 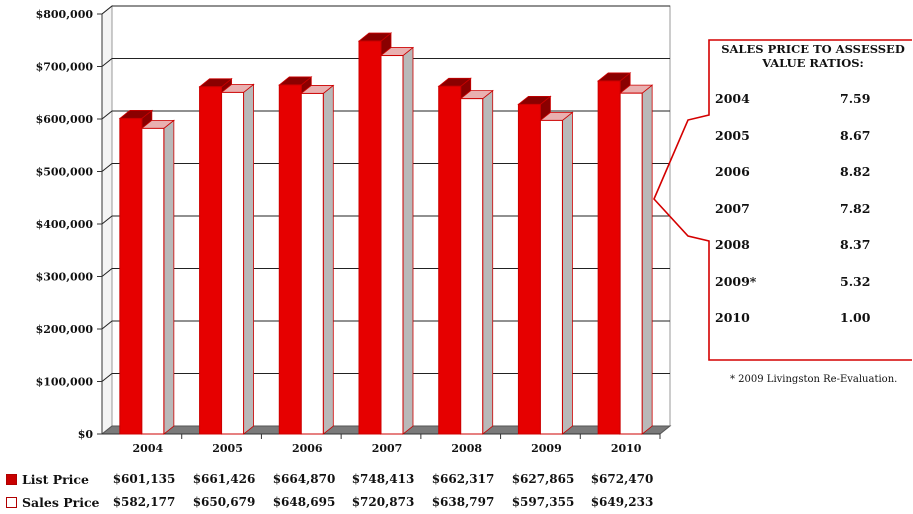 What do you see at coordinates (65, 67) in the screenshot?
I see `y-tick-label: $700,000` at bounding box center [65, 67].